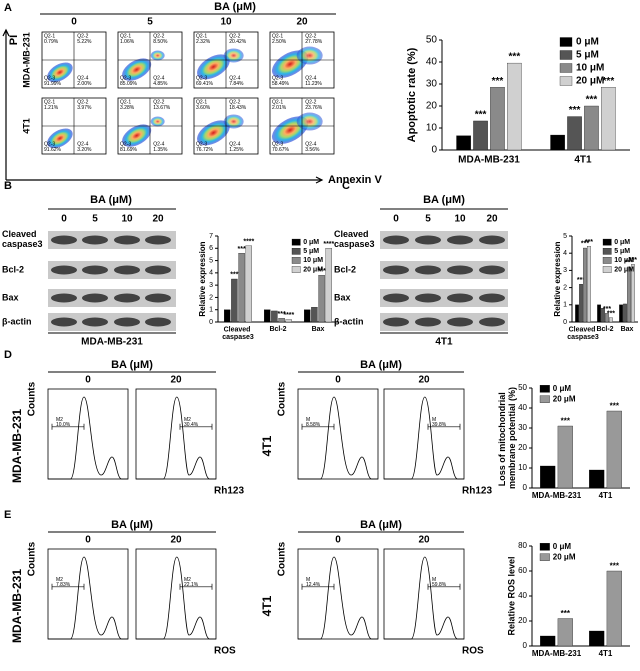  Describe the element at coordinates (160, 42) in the screenshot. I see `quadrant-value: 8.50%` at that location.